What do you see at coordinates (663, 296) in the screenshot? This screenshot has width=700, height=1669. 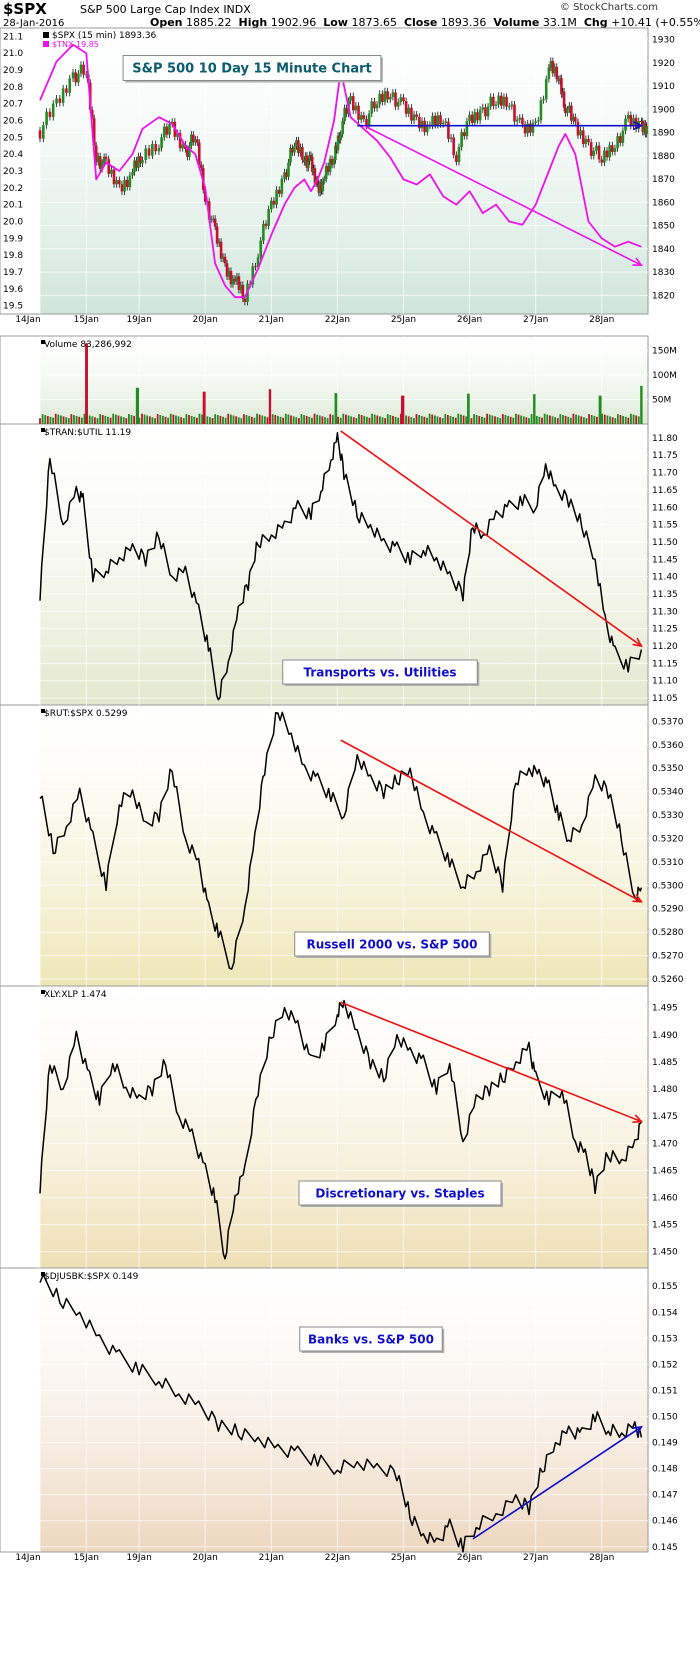 I see `y-tick-label: 1820` at bounding box center [663, 296].